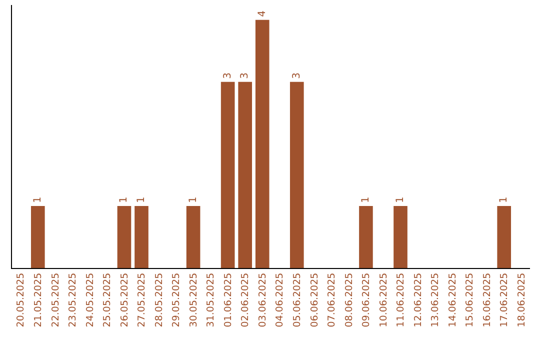  I want to click on x-tick-label: 26.05.2025, so click(124, 300).